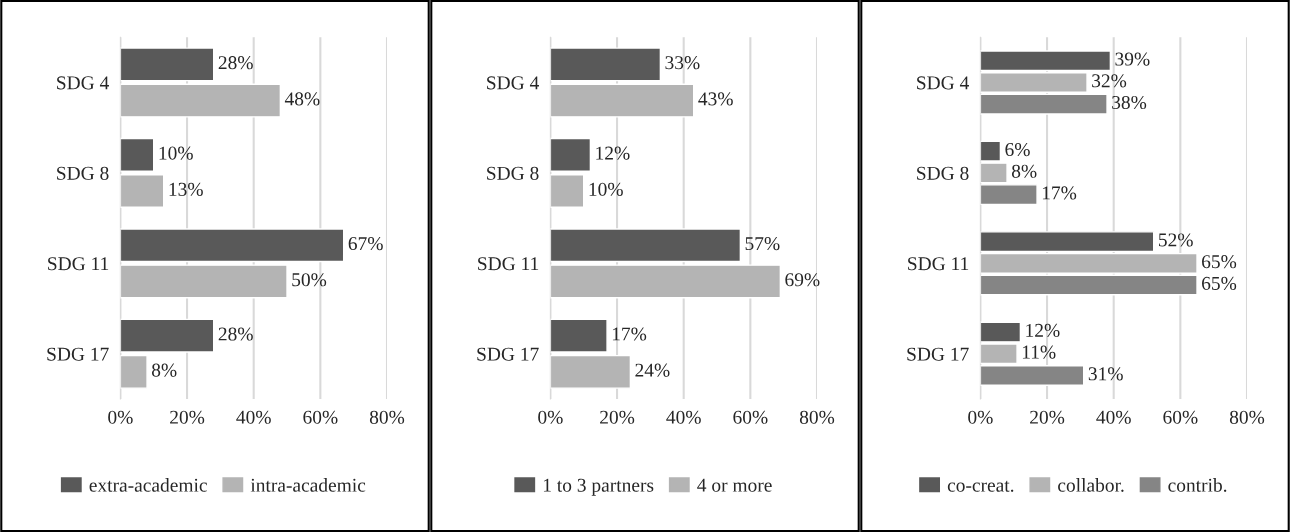 This screenshot has width=1290, height=532. Describe the element at coordinates (652, 370) in the screenshot. I see `data-label: 24%` at that location.